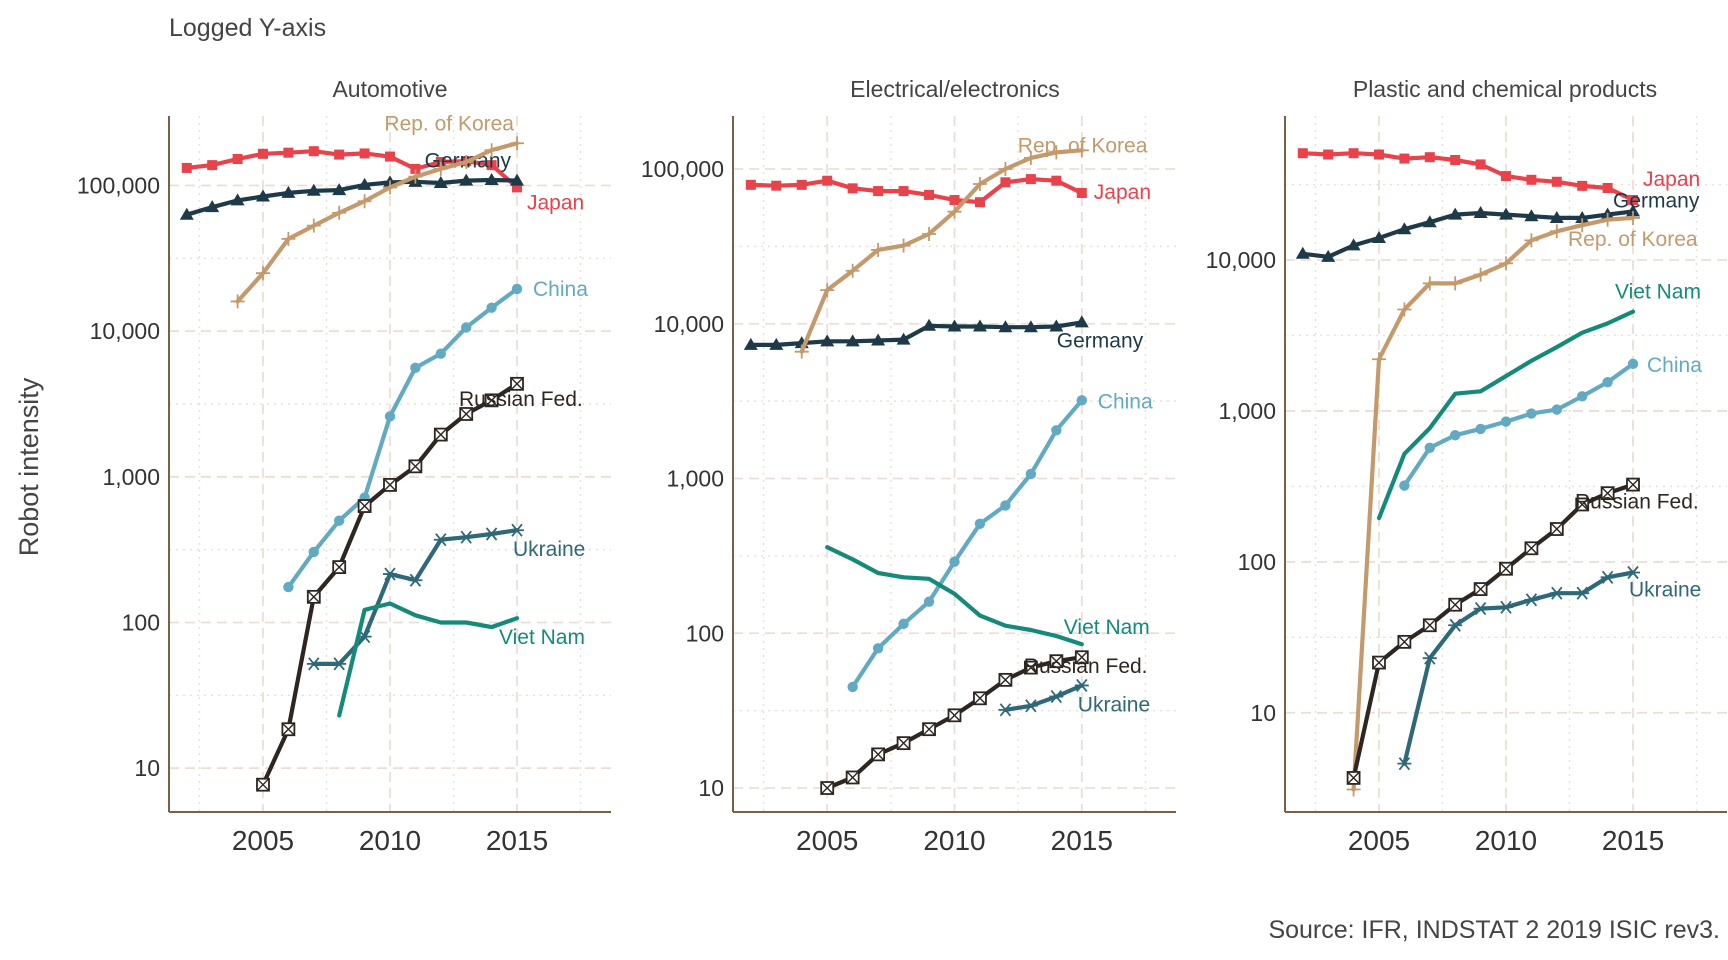  I want to click on series-line-russian-fed, so click(1493, 631).